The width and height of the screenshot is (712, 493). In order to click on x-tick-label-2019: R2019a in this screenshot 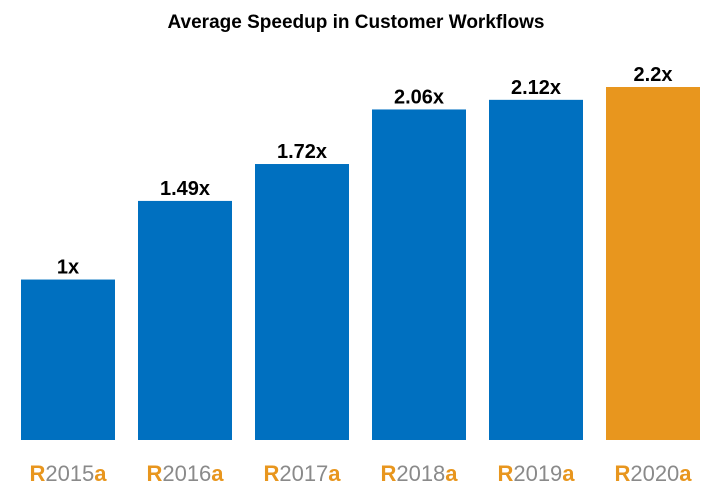, I will do `click(536, 473)`.